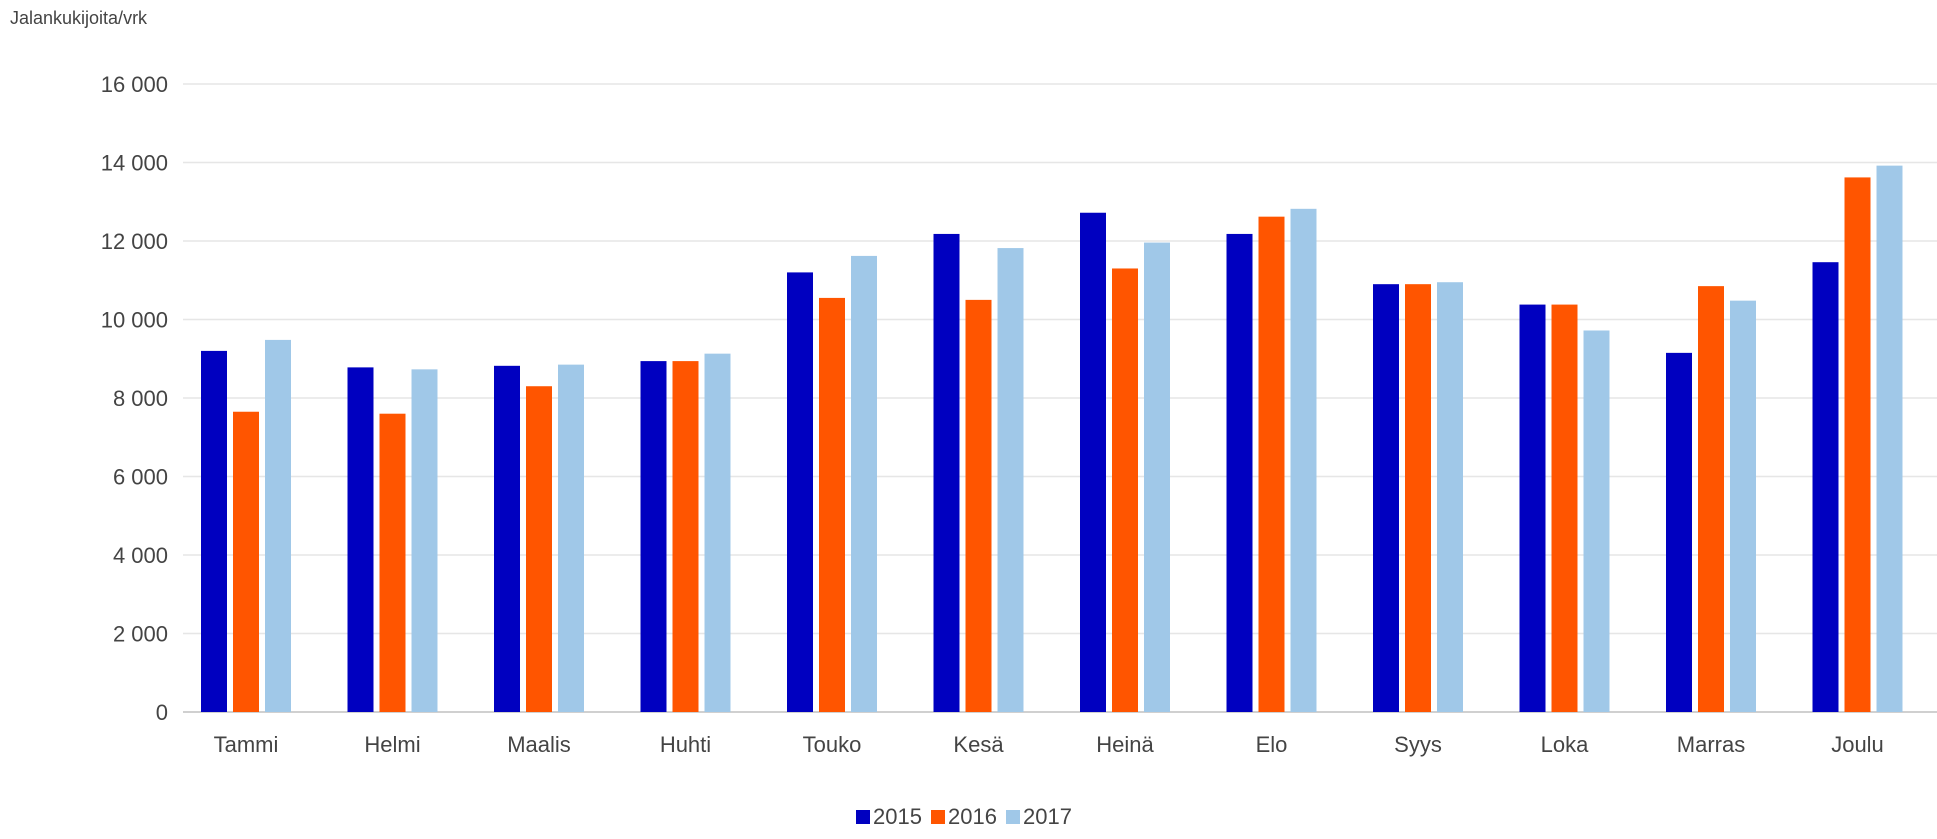  I want to click on bar-2015-Syys, so click(1386, 498).